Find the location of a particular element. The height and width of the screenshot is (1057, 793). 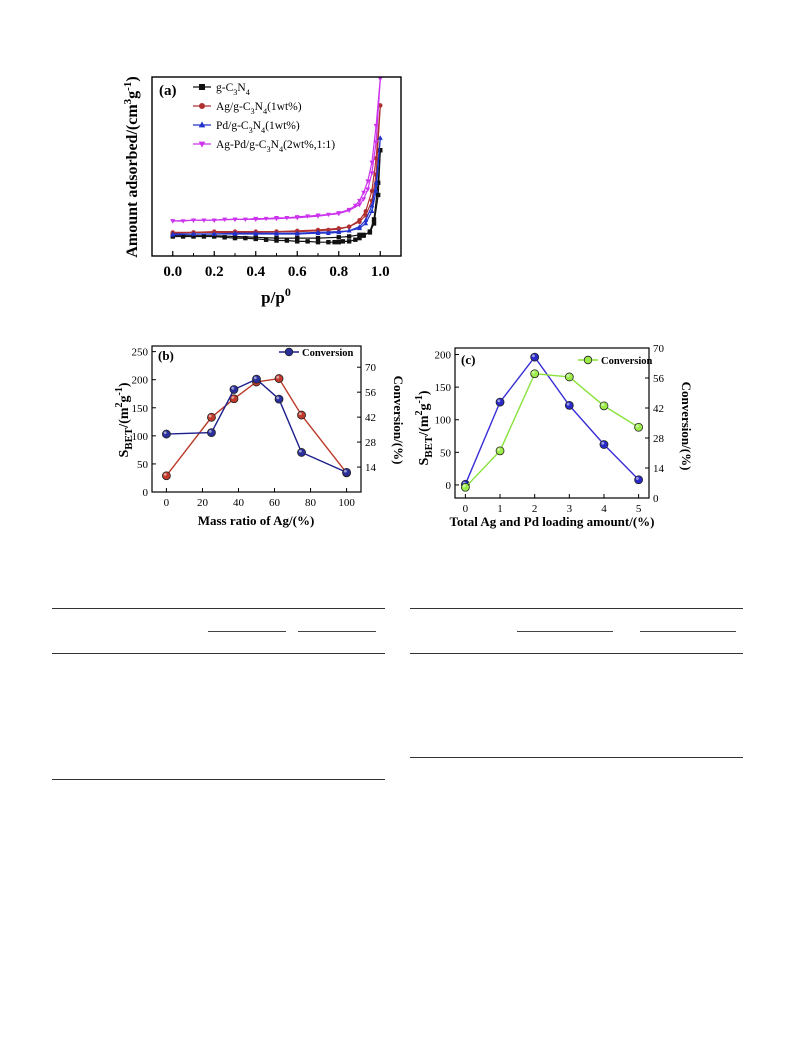

legend-entry-label: Pd/g-C3N4(1wt%) is located at coordinates (258, 127).